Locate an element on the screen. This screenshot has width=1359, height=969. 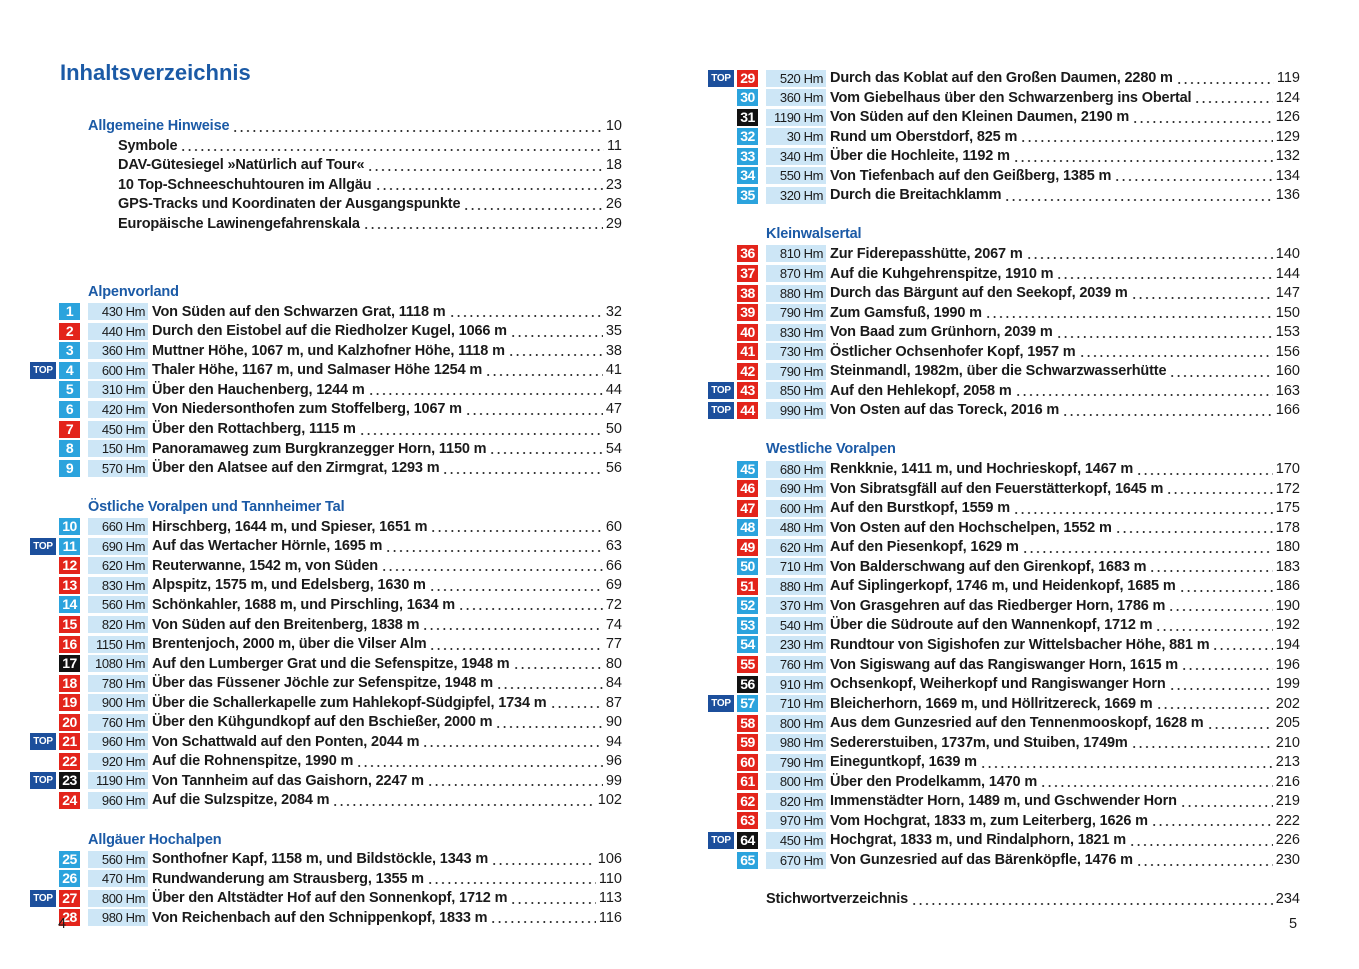
page-ref: 35 is located at coordinates (613, 331).